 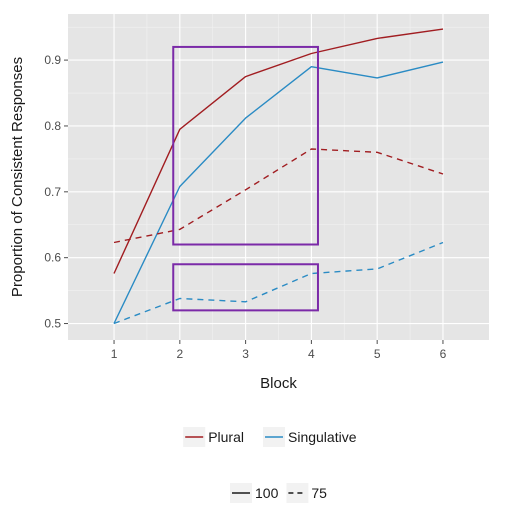 What do you see at coordinates (311, 354) in the screenshot?
I see `x-tick-label: 4` at bounding box center [311, 354].